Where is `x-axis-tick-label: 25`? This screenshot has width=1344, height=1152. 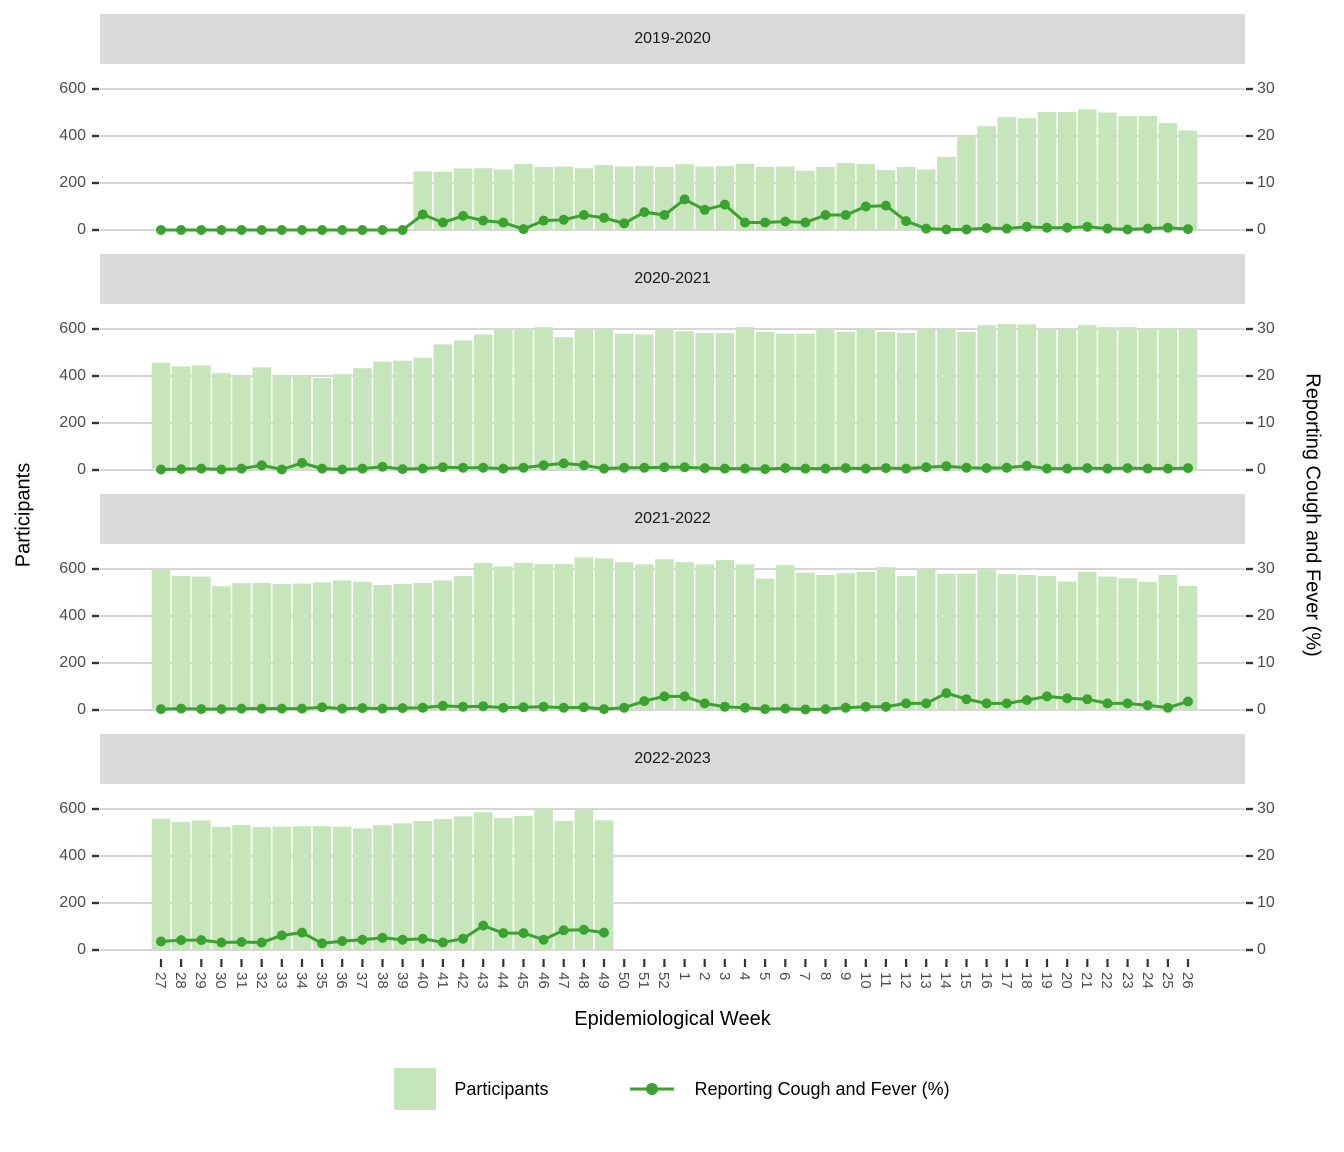 x-axis-tick-label: 25 is located at coordinates (1167, 980).